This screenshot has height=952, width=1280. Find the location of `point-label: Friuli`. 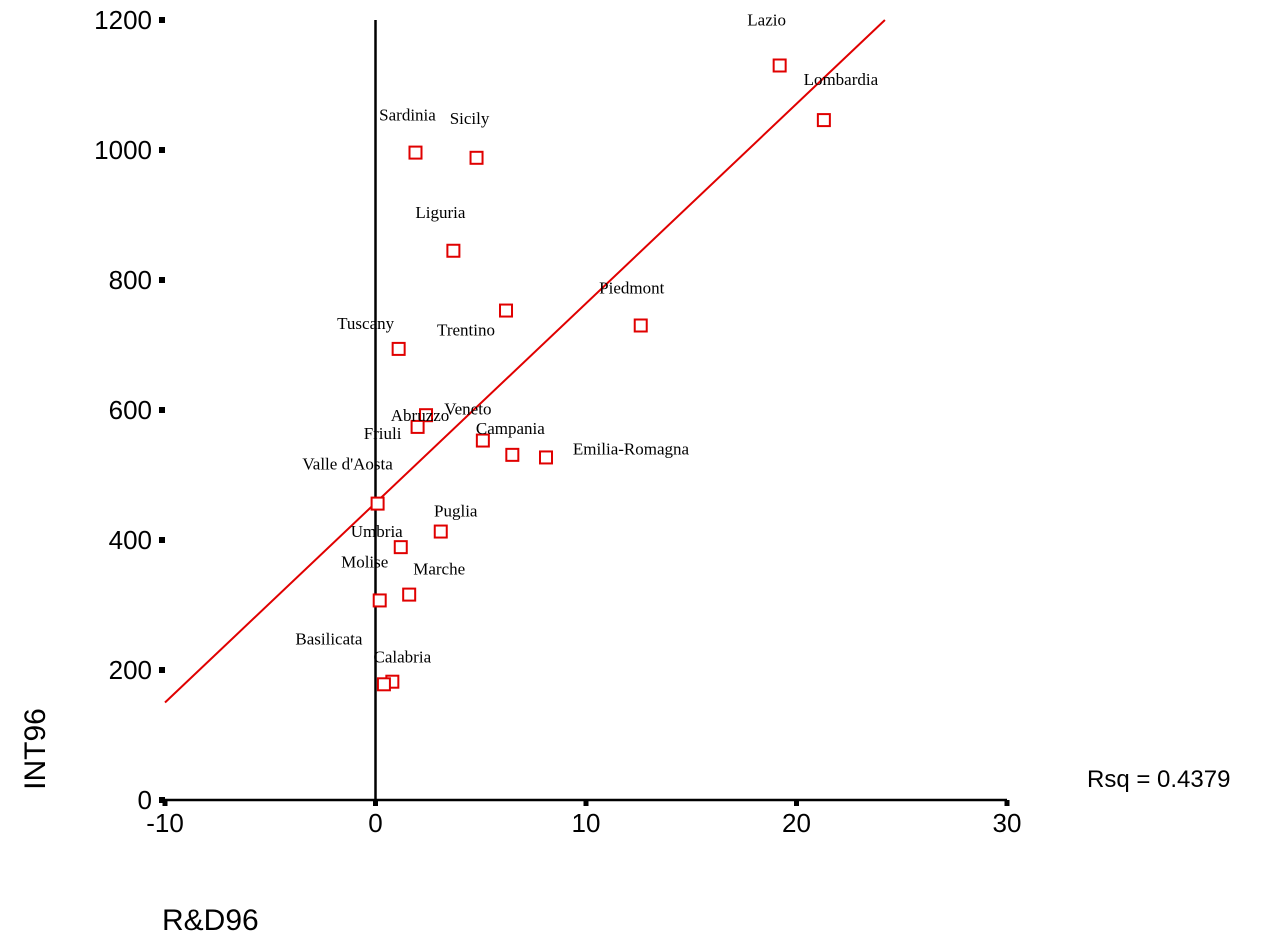

point-label: Friuli is located at coordinates (383, 433).